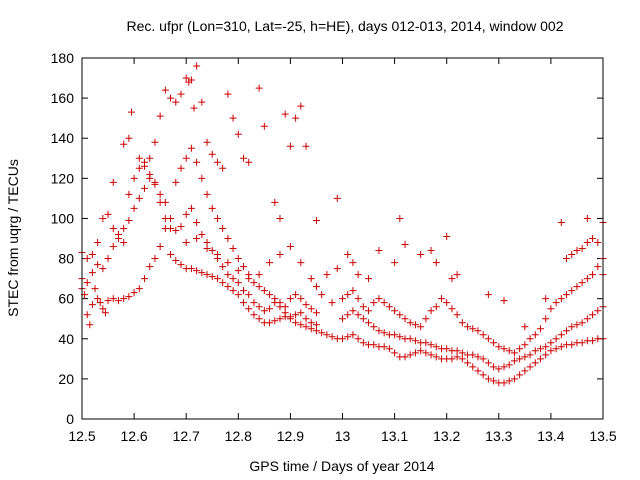 This screenshot has width=640, height=480. What do you see at coordinates (81, 436) in the screenshot?
I see `x-tick-label: 12.5` at bounding box center [81, 436].